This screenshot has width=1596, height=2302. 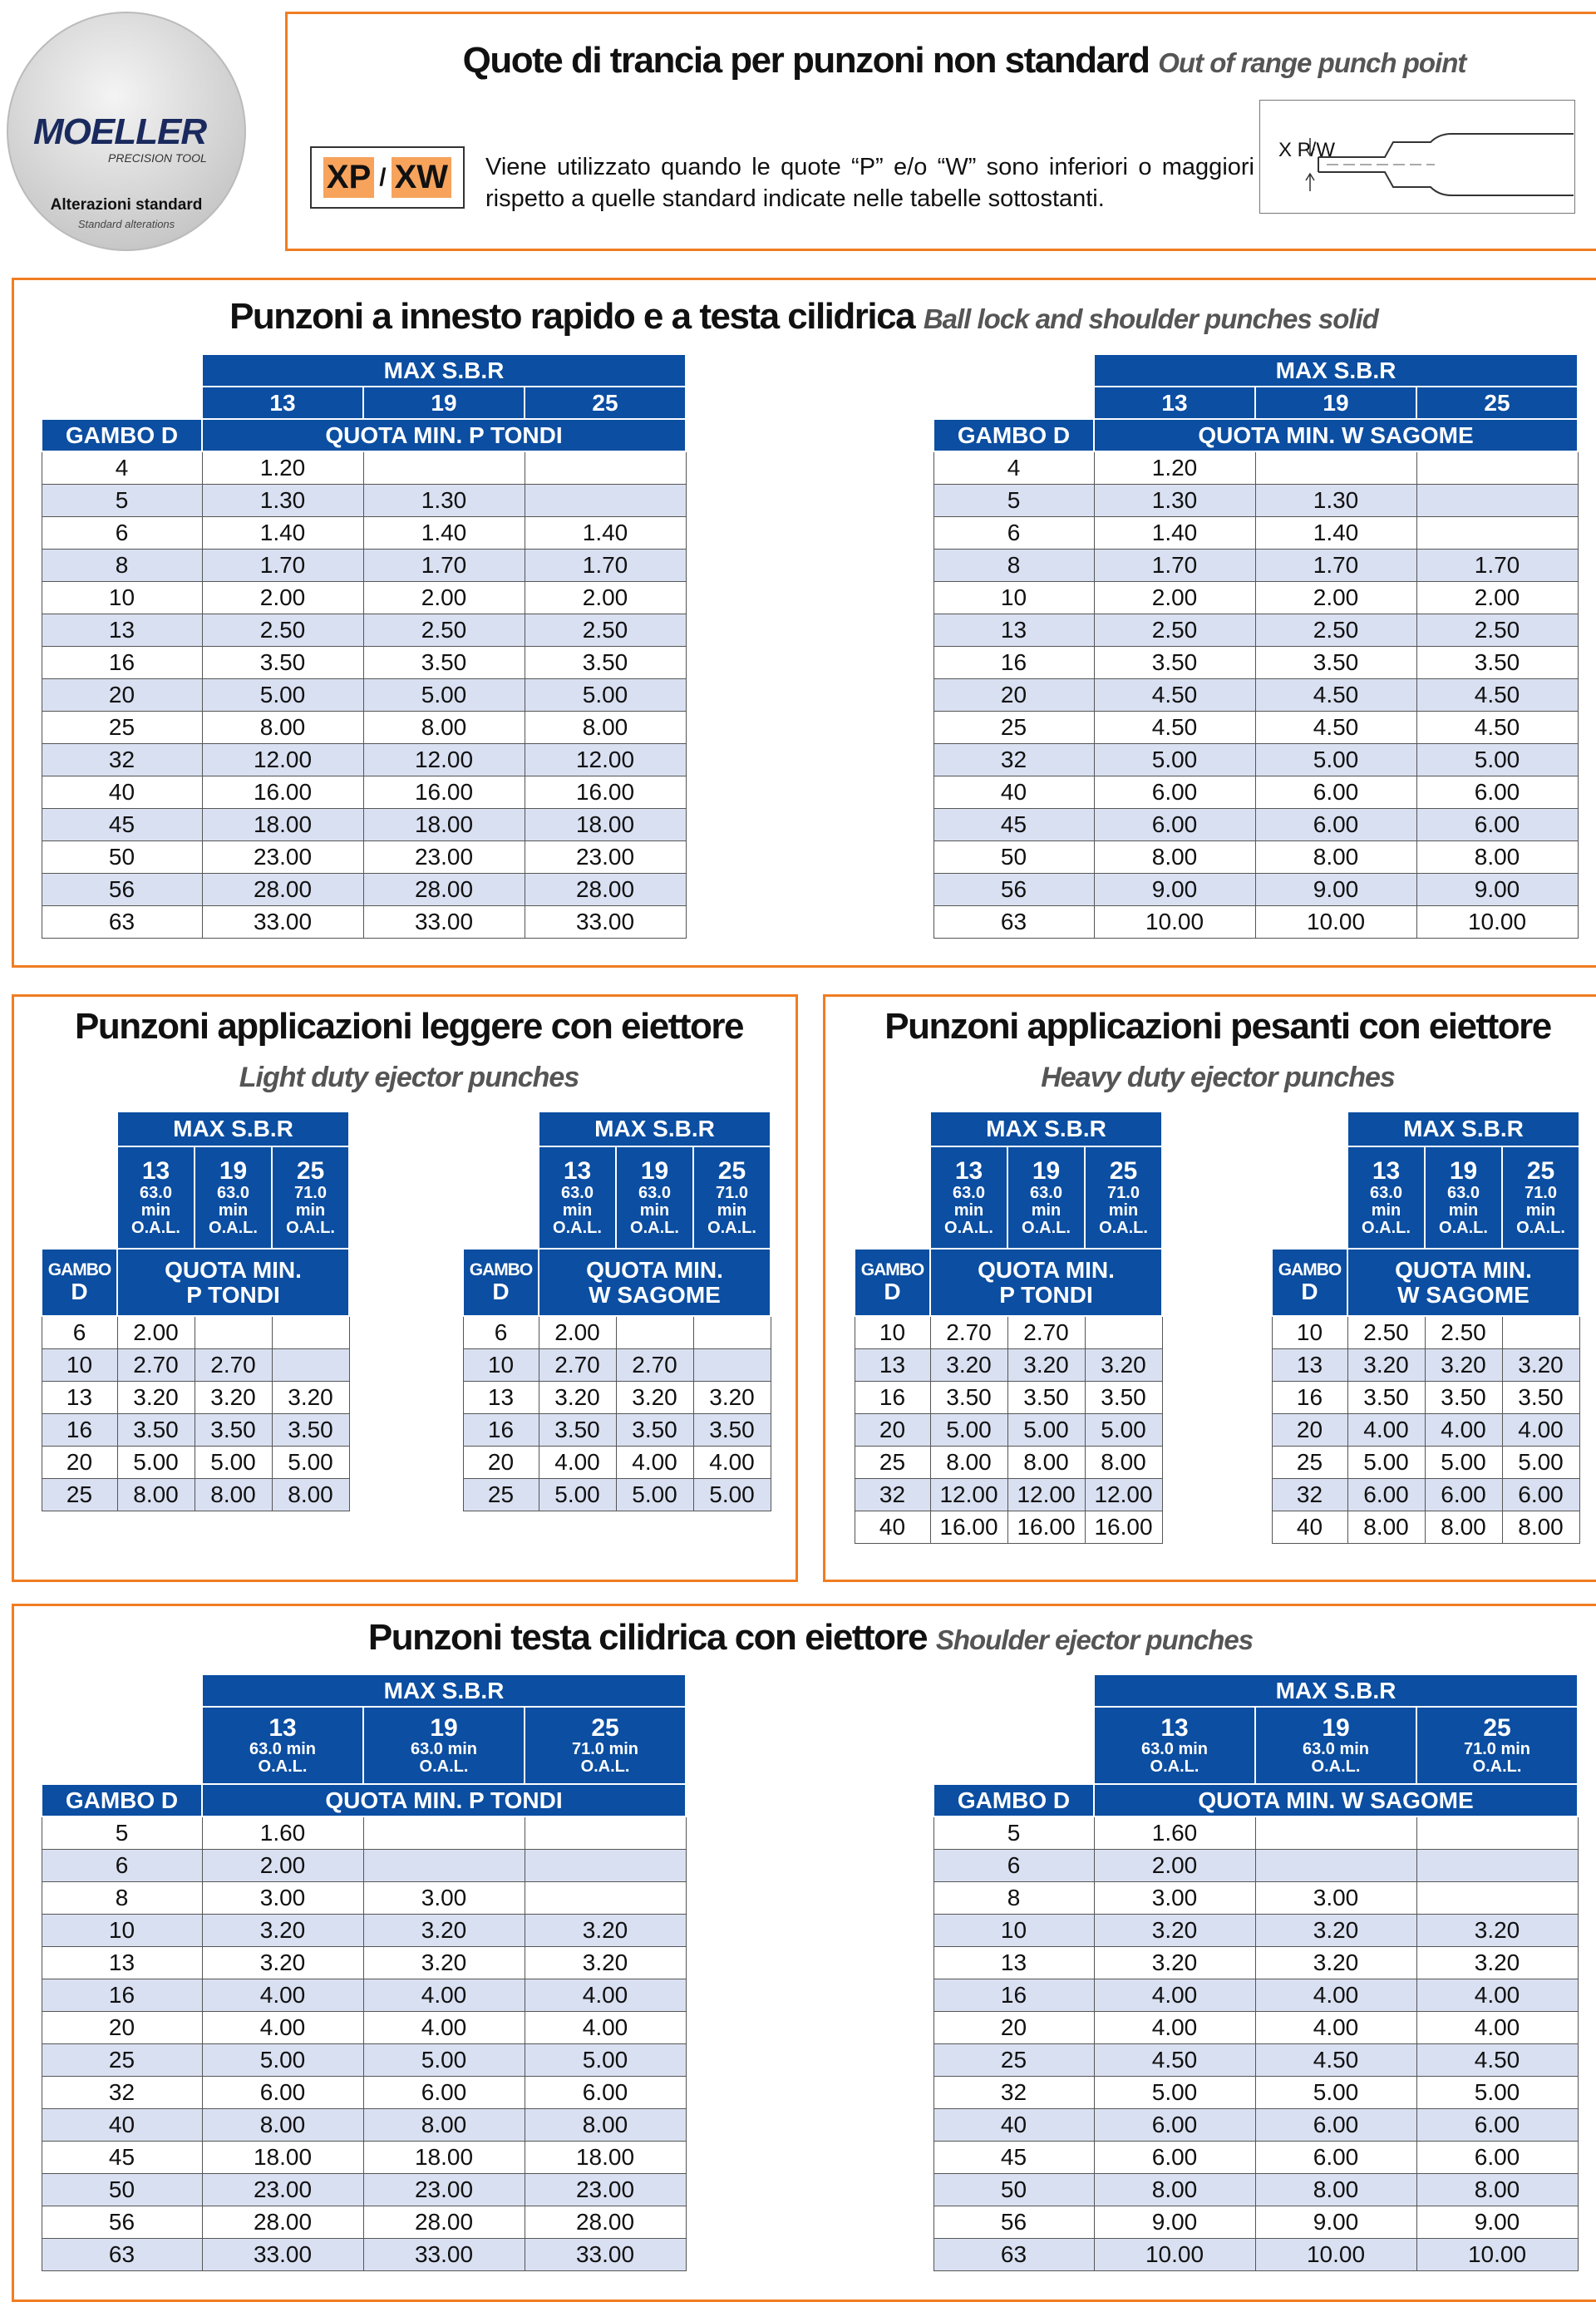 What do you see at coordinates (1307, 150) in the screenshot?
I see `diagram-label: X P/W` at bounding box center [1307, 150].